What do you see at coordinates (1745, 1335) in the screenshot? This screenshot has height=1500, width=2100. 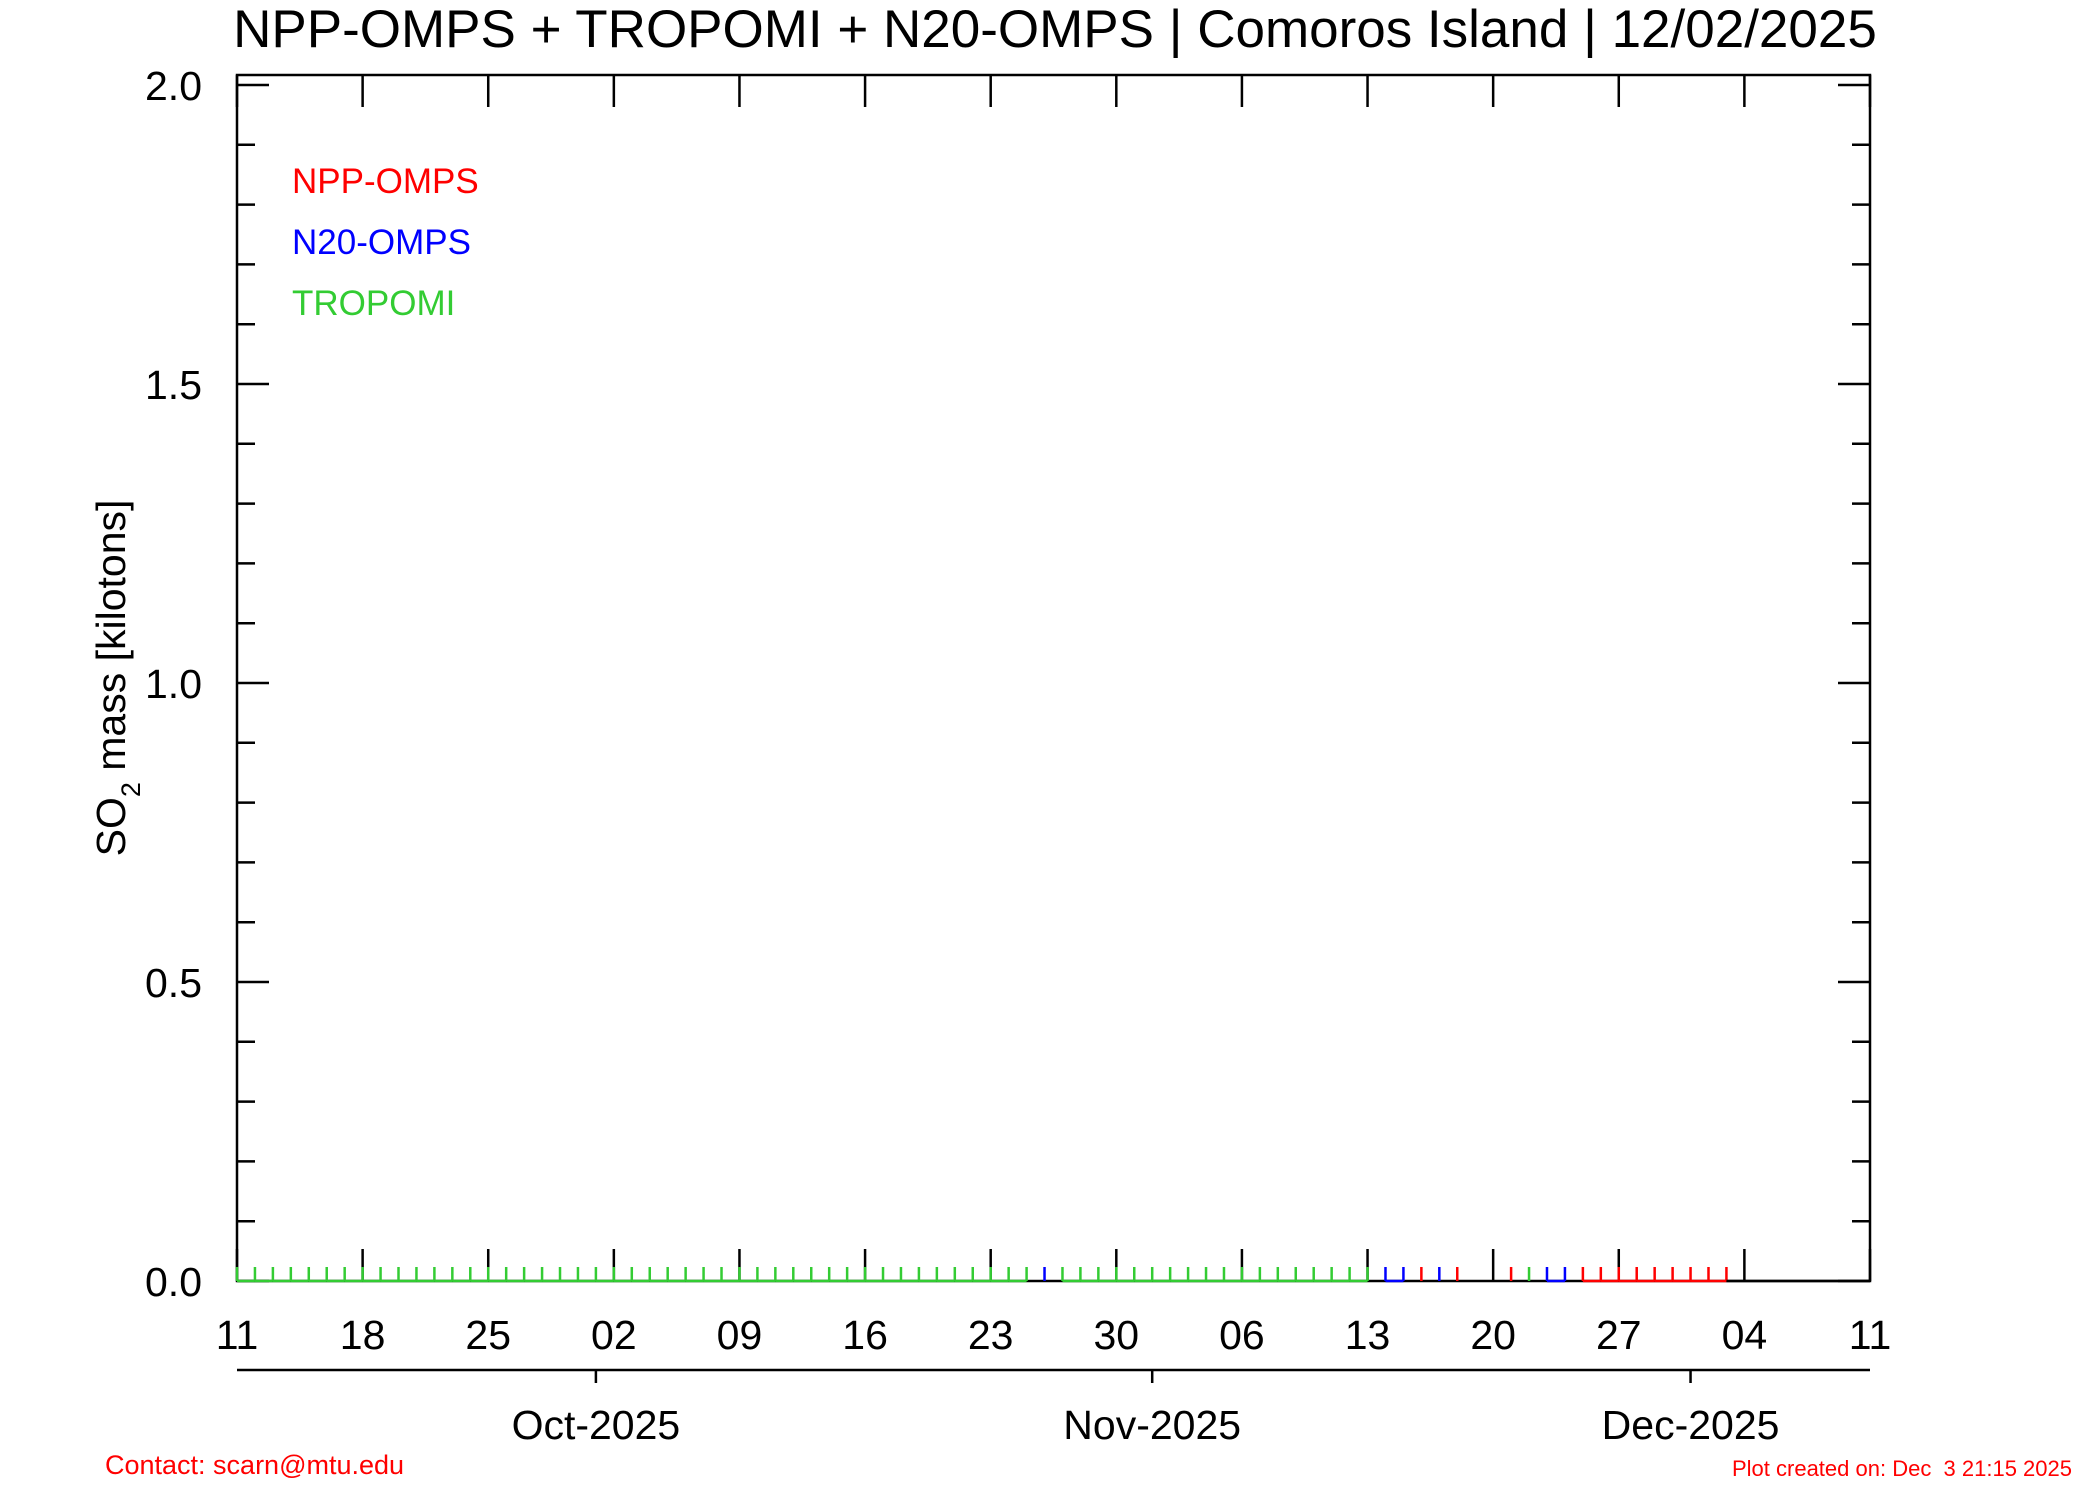 I see `x-tick-label: 04` at bounding box center [1745, 1335].